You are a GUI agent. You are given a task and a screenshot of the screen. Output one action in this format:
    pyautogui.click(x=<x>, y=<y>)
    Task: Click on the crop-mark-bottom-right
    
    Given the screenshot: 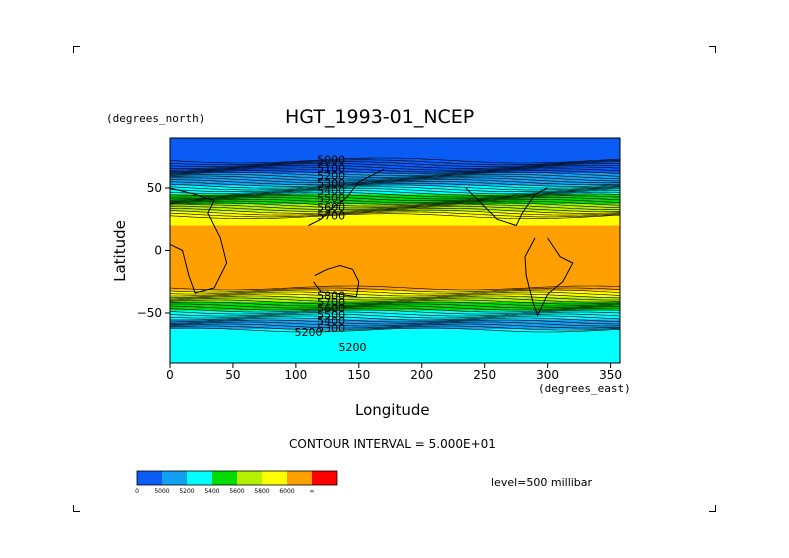 What is the action you would take?
    pyautogui.click(x=712, y=508)
    